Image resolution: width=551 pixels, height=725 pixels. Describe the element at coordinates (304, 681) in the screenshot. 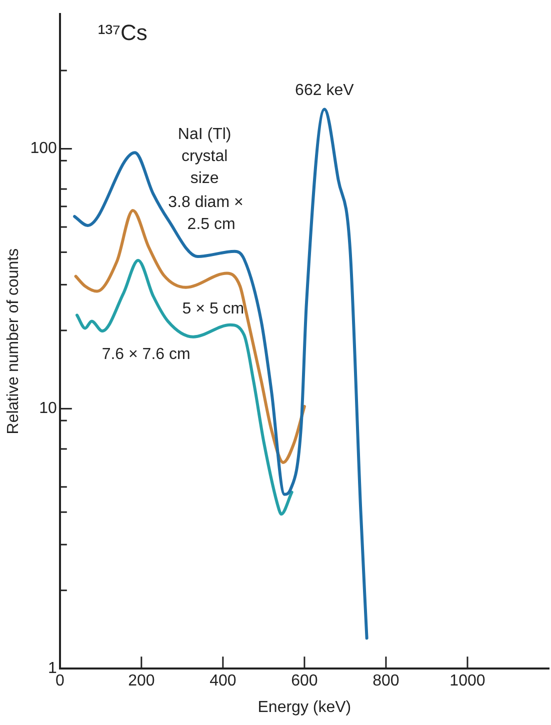

I see `x-tick-label: 600` at that location.